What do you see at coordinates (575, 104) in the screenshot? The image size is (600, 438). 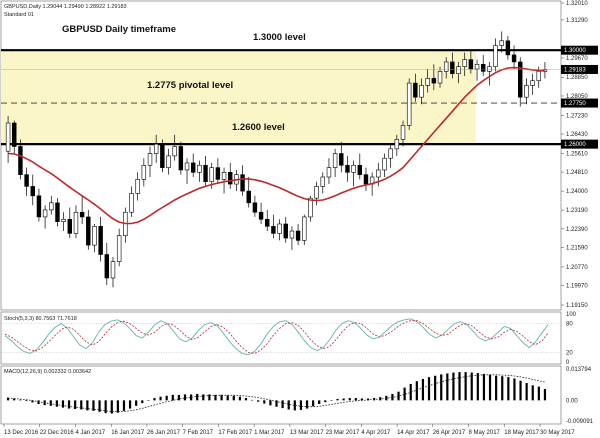 I see `level-price-tag: 1.27750` at bounding box center [575, 104].